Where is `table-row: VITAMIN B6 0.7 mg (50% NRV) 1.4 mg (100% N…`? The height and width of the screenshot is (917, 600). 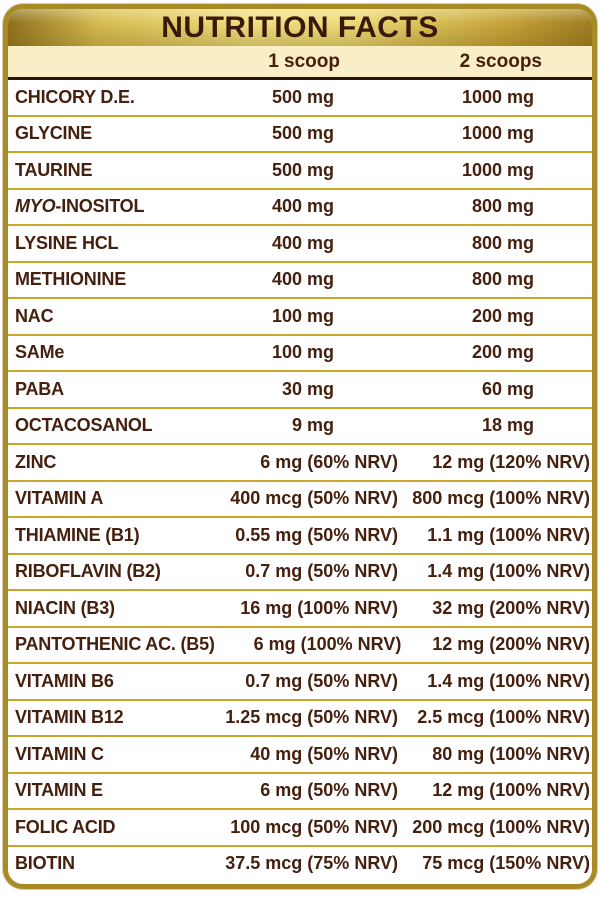
table-row: VITAMIN B6 0.7 mg (50% NRV) 1.4 mg (100% N… is located at coordinates (300, 680).